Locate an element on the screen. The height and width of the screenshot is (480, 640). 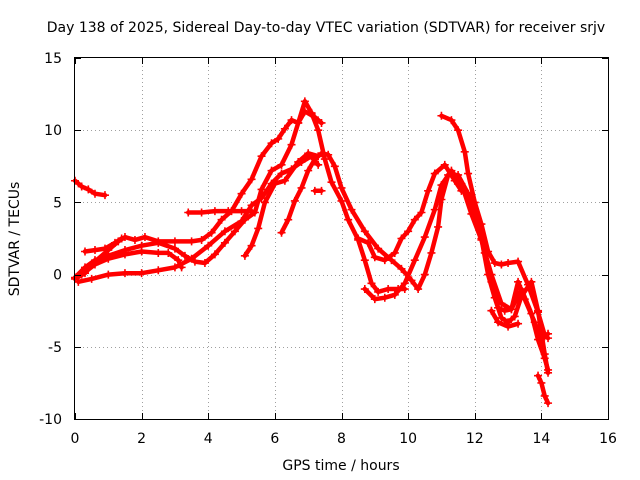
y-tick-label: -10 is located at coordinates (50, 420).